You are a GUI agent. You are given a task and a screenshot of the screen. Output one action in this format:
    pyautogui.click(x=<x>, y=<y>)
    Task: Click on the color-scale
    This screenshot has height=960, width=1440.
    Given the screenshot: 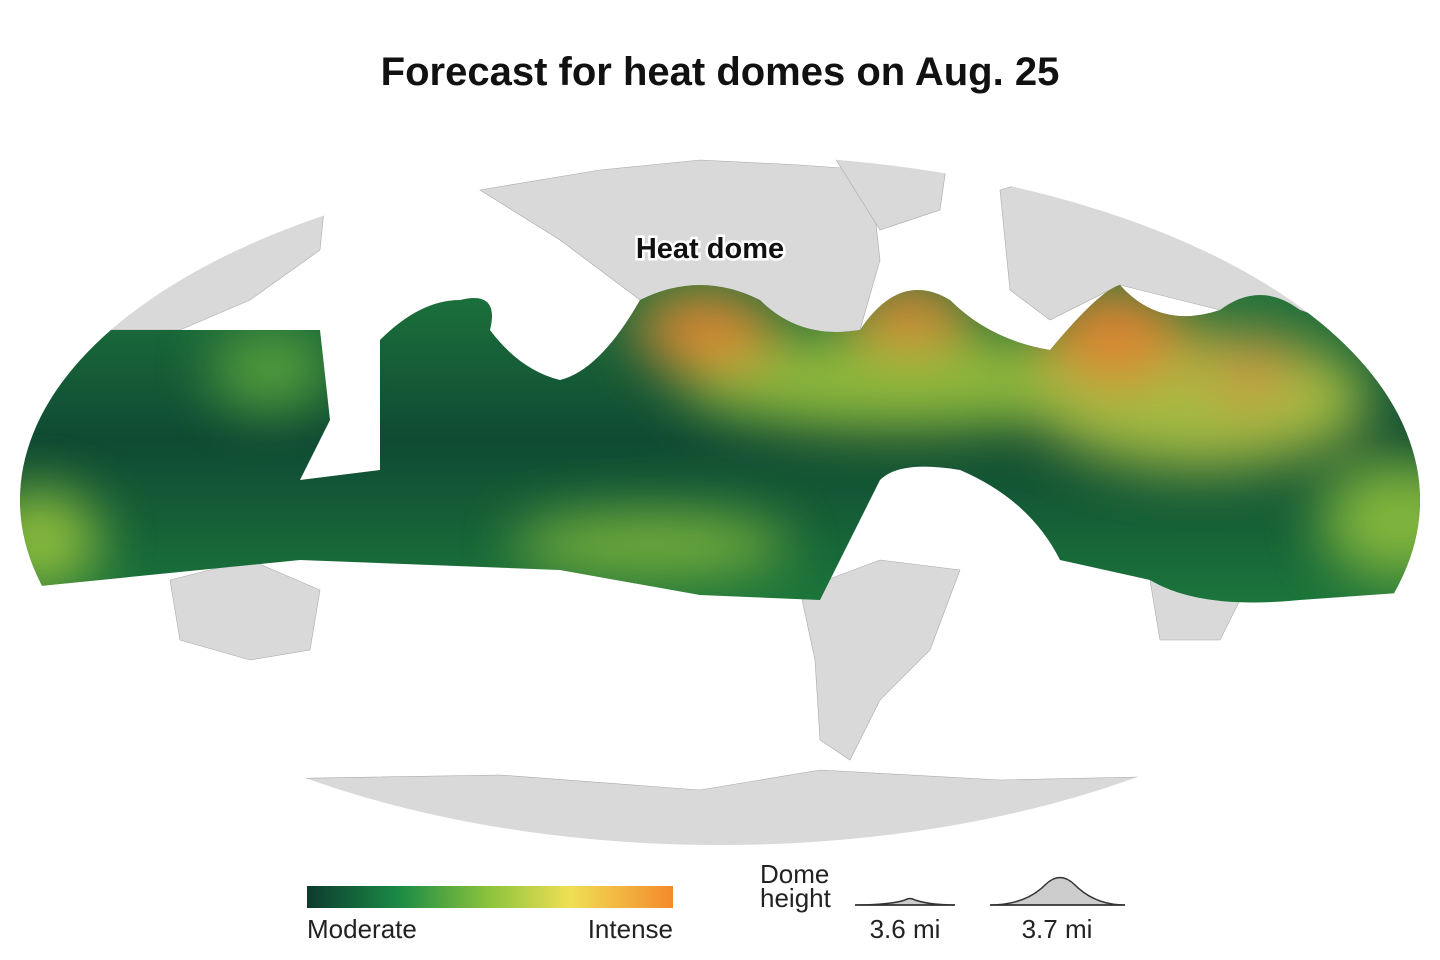 What is the action you would take?
    pyautogui.click(x=490, y=897)
    